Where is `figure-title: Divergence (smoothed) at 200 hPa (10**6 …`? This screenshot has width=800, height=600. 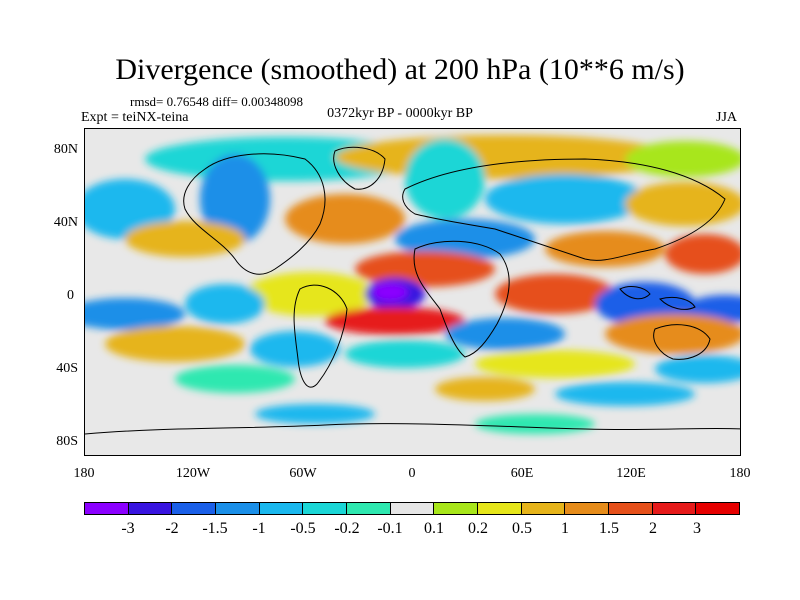 figure-title: Divergence (smoothed) at 200 hPa (10**6 … is located at coordinates (400, 69).